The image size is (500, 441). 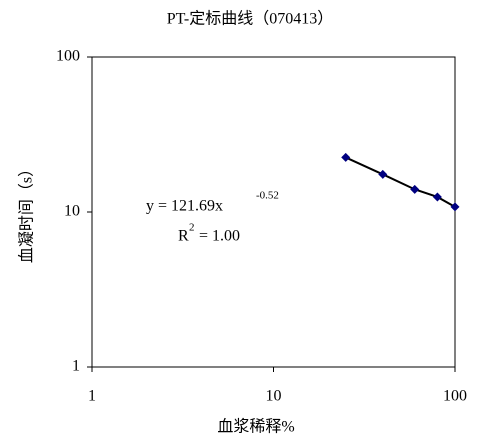 What do you see at coordinates (68, 56) in the screenshot?
I see `y-tick-label: 100` at bounding box center [68, 56].